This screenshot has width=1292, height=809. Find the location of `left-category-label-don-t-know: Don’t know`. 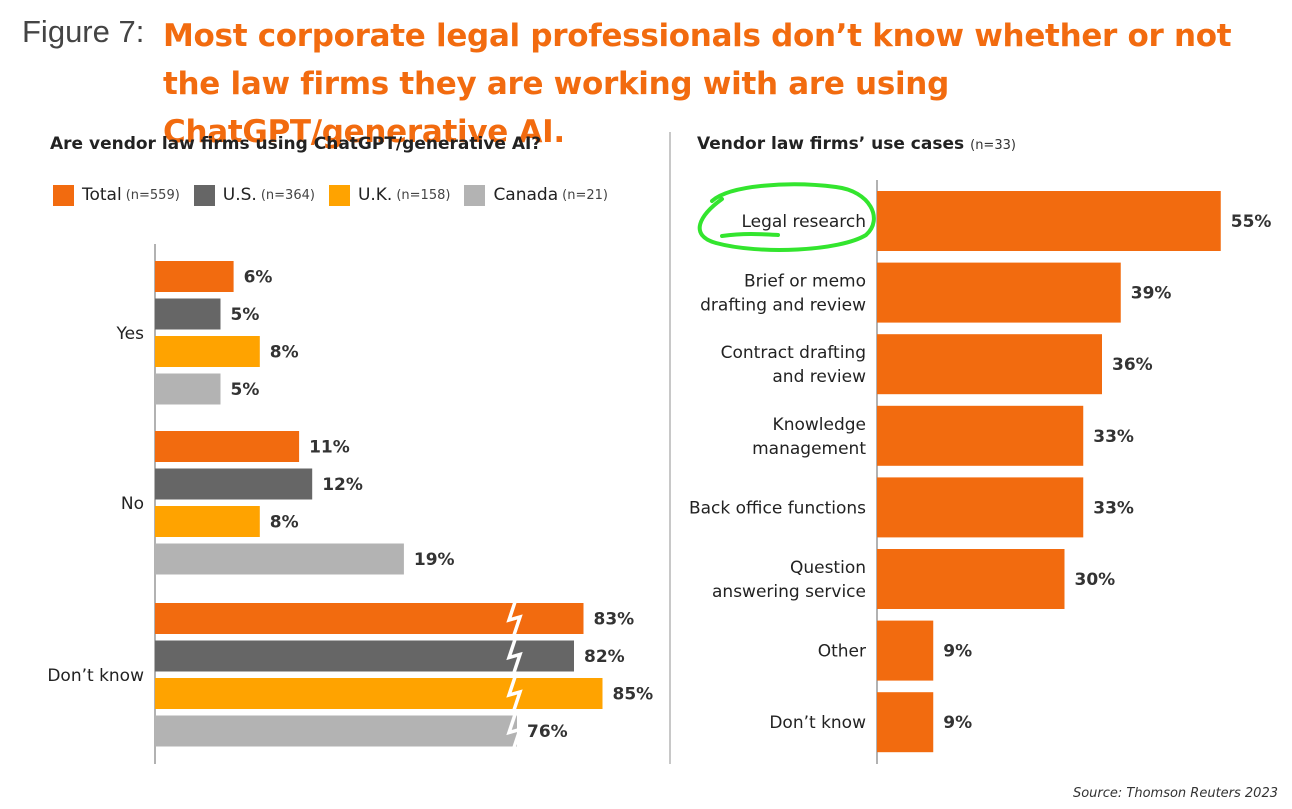

left-category-label-don-t-know: Don’t know is located at coordinates (95, 676).